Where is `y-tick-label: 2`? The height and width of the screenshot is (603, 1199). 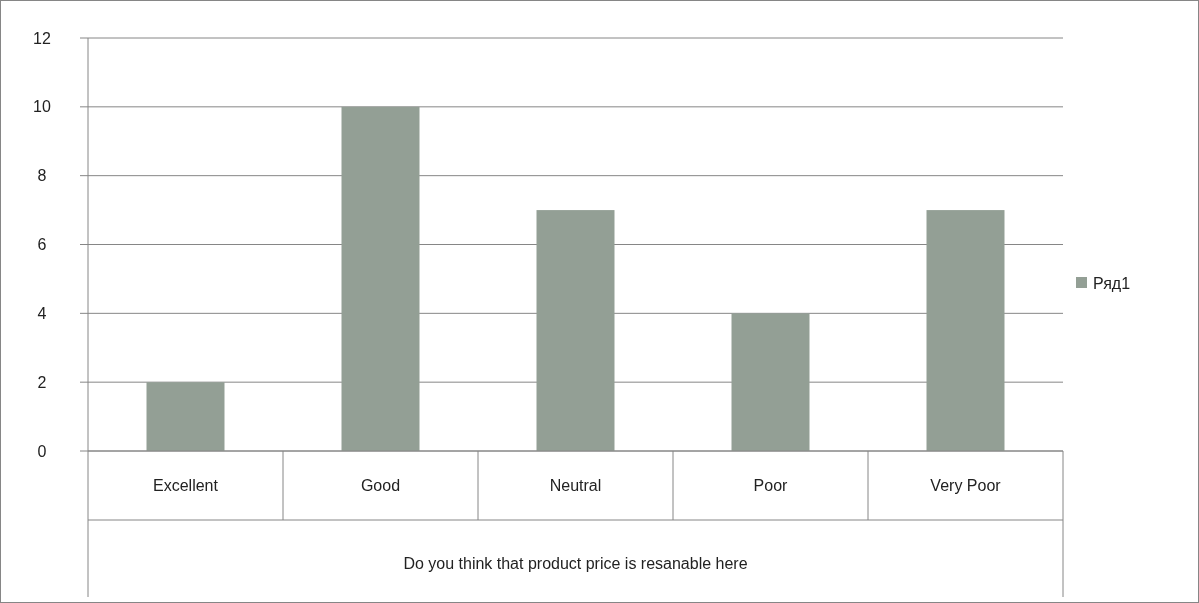
y-tick-label: 2 is located at coordinates (42, 382).